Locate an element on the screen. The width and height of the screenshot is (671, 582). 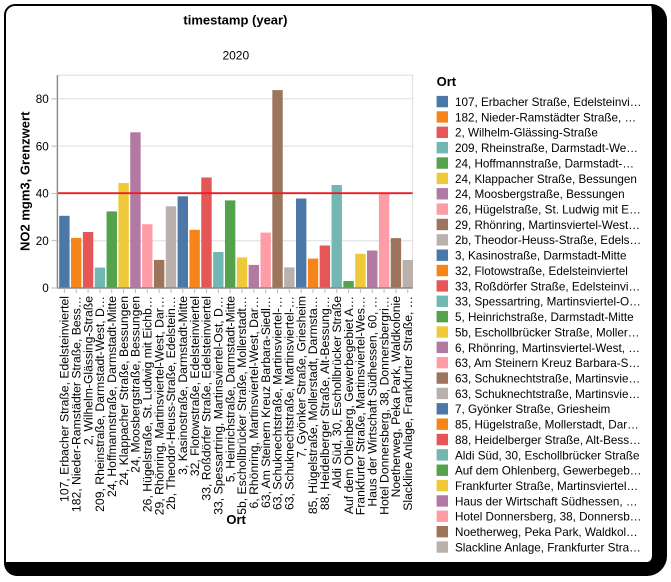
svg-text: 20 is located at coordinates (43, 241).